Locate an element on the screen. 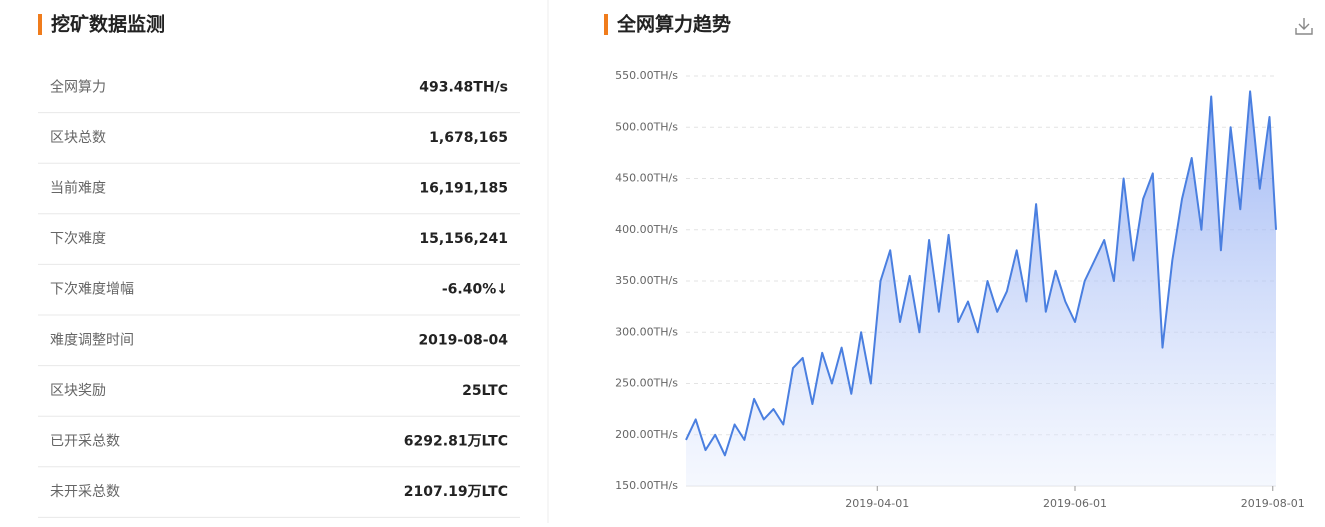 Image resolution: width=1325 pixels, height=527 pixels. y-tick-label: 350.00TH/s is located at coordinates (646, 280).